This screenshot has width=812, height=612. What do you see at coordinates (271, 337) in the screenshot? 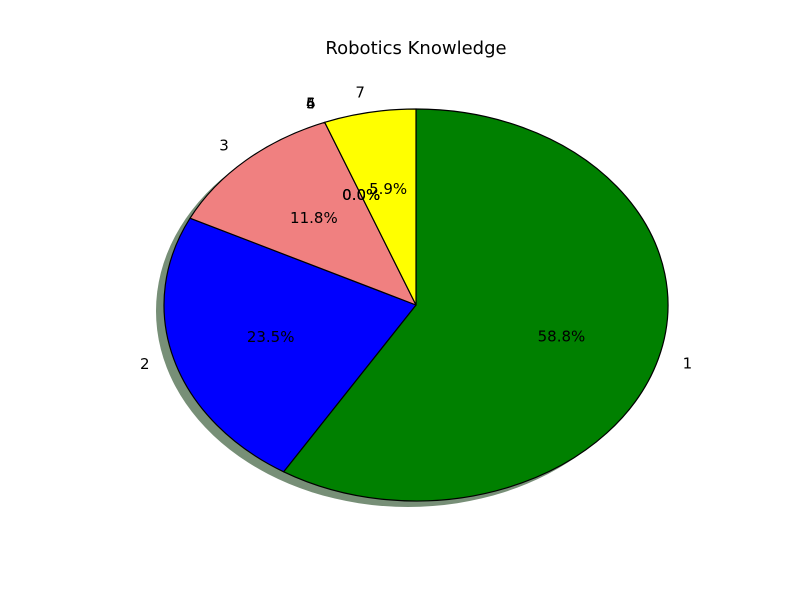
I see `pct-label-2: 23.5%` at bounding box center [271, 337].